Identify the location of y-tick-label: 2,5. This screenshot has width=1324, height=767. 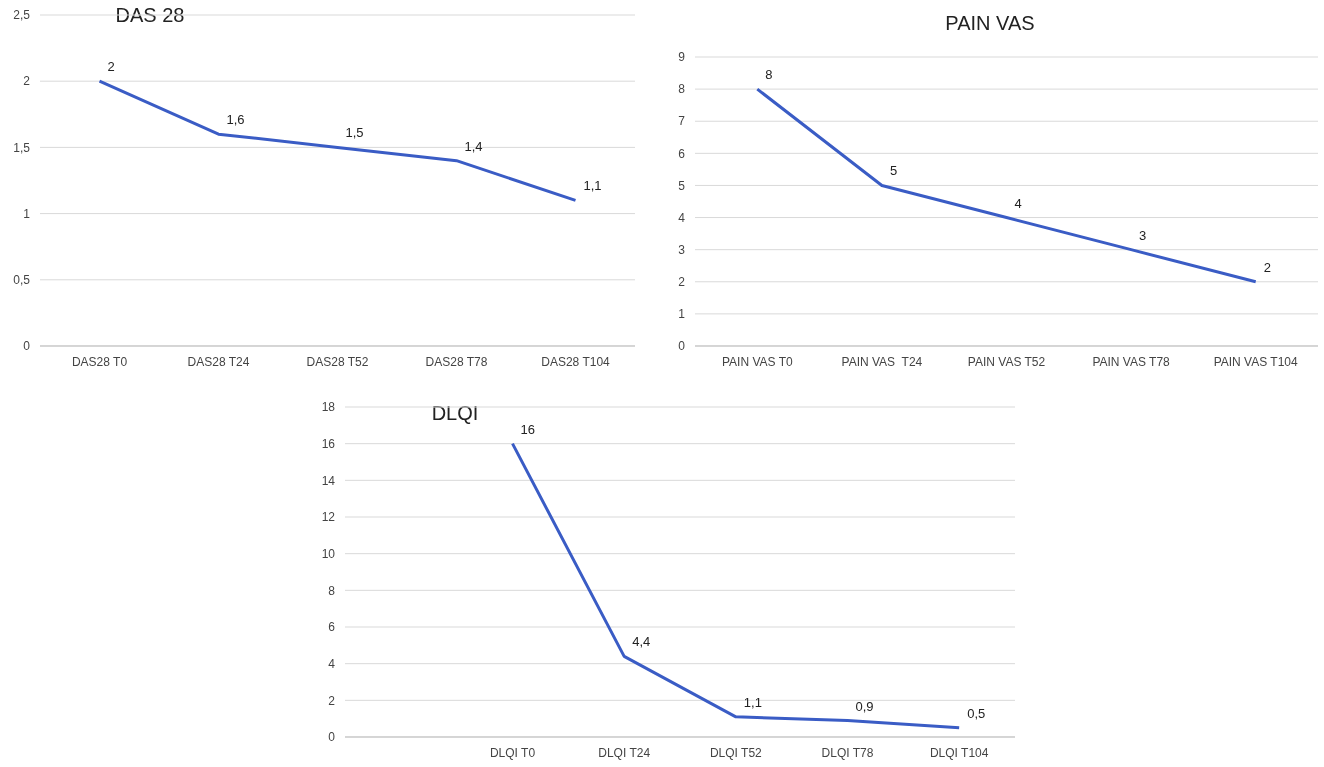
(22, 15).